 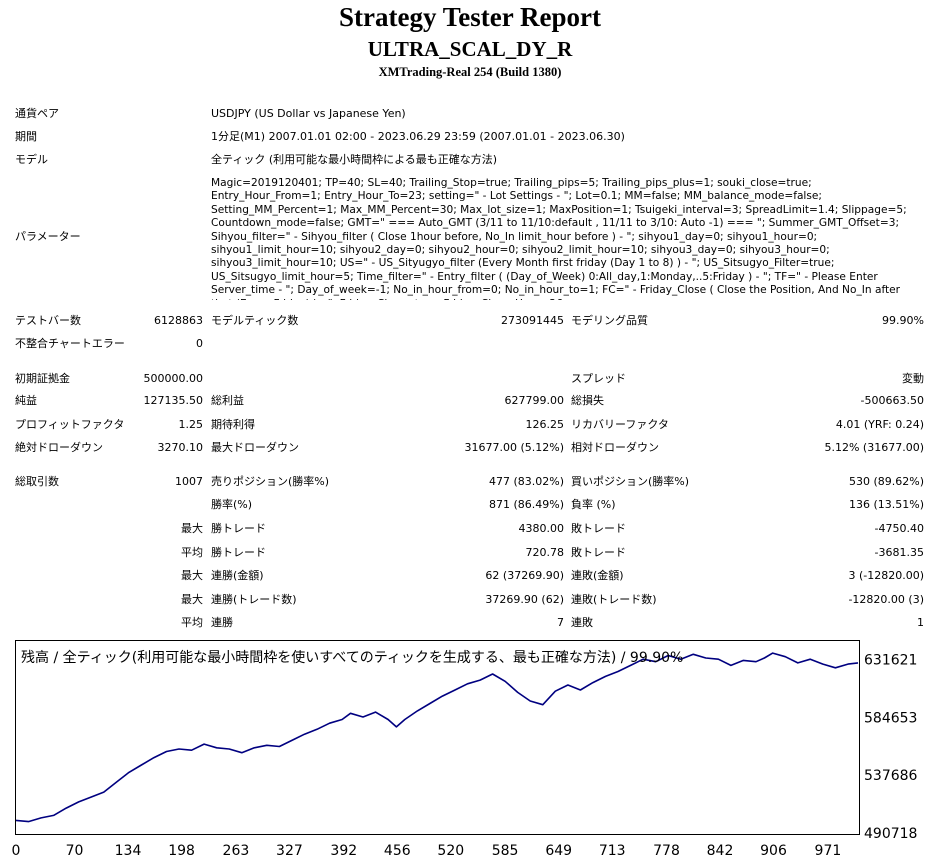 I want to click on x-tick-label: 134, so click(x=128, y=851).